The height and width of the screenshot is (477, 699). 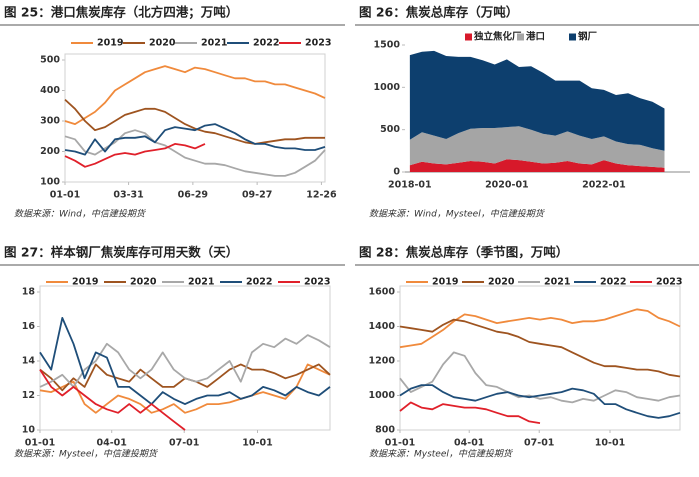 What do you see at coordinates (382, 292) in the screenshot?
I see `y-tick-label: 1600` at bounding box center [382, 292].